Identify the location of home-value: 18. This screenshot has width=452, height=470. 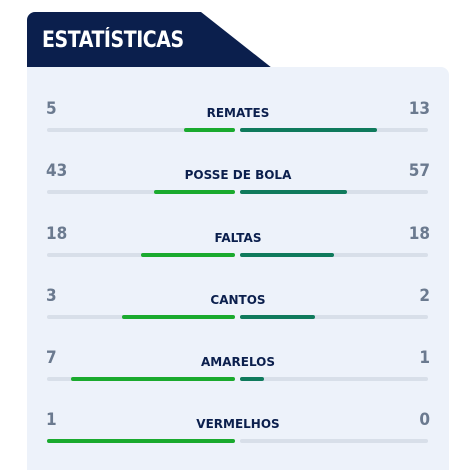
(57, 234).